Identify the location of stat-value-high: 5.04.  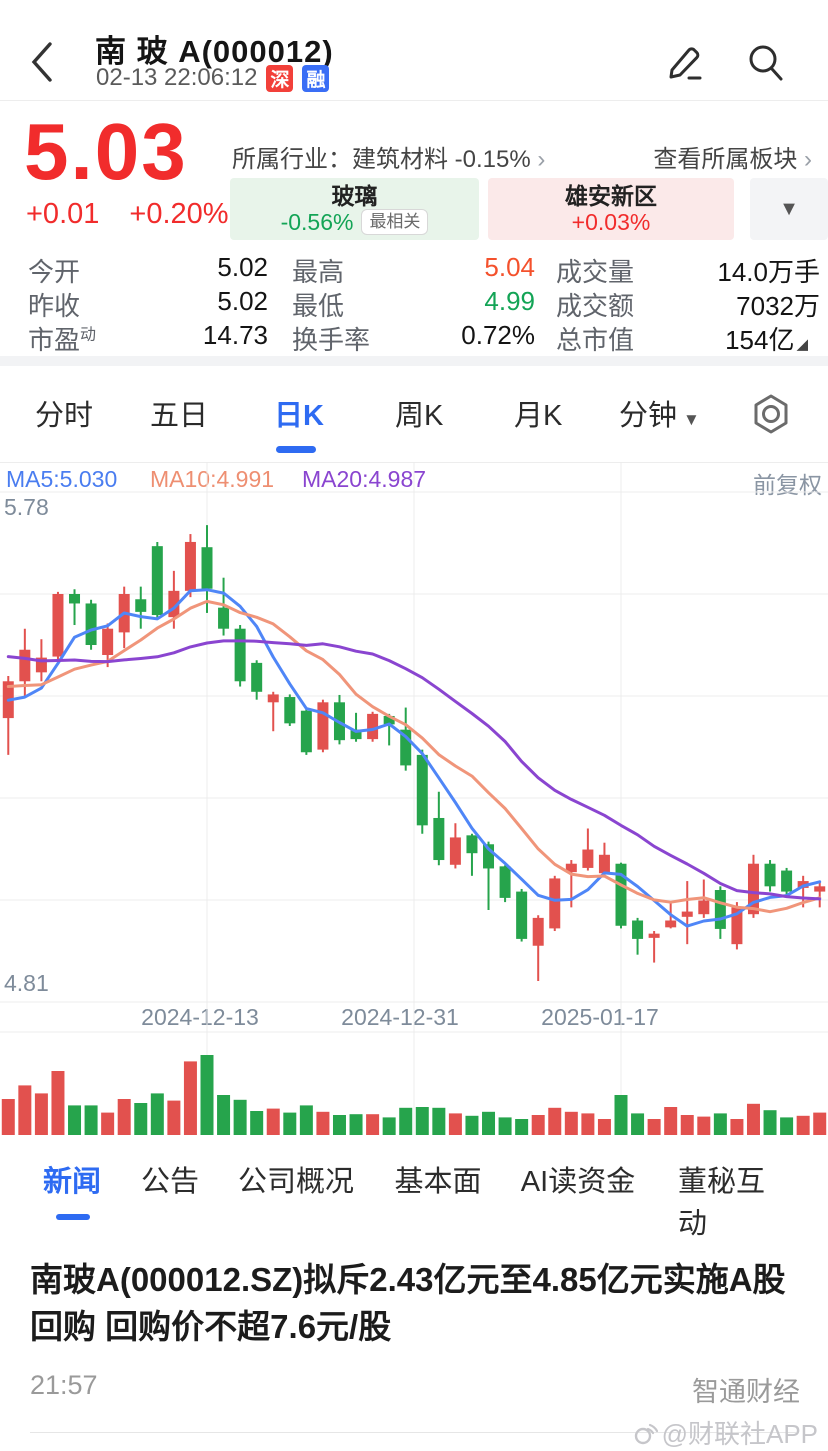
(509, 267).